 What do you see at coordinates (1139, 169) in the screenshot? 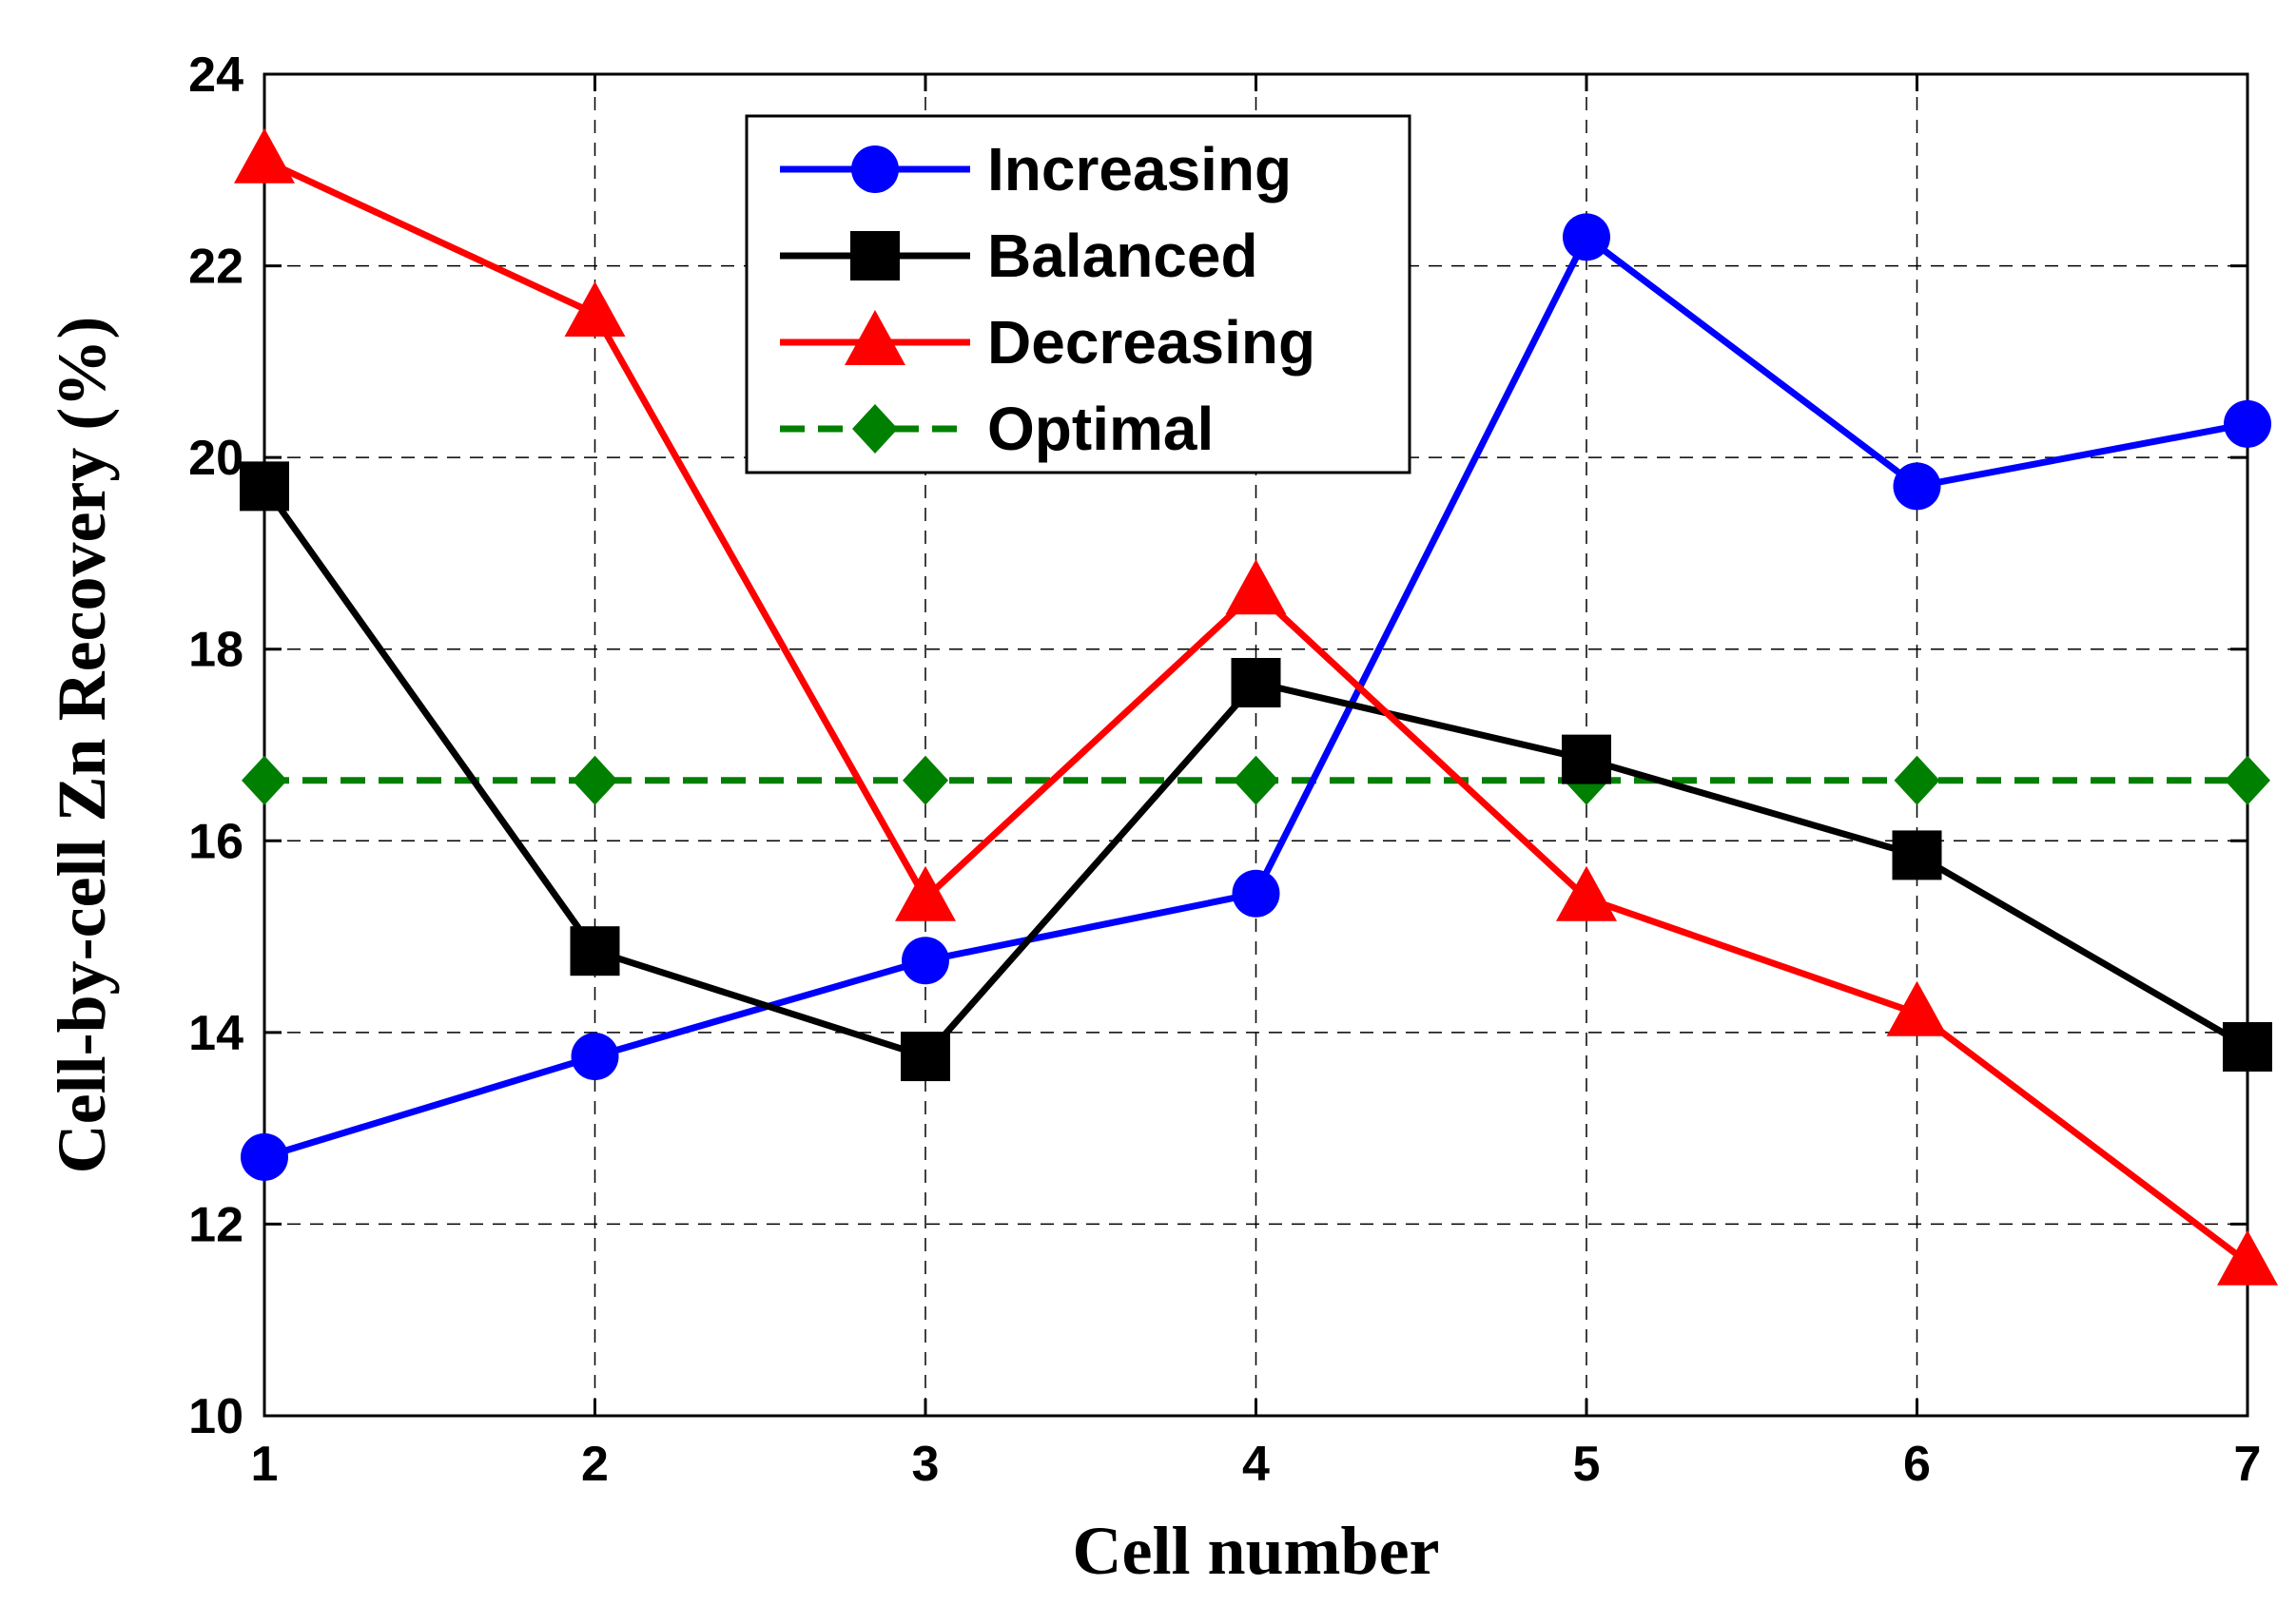
I see `legend-label-increasing: Increasing` at bounding box center [1139, 169].